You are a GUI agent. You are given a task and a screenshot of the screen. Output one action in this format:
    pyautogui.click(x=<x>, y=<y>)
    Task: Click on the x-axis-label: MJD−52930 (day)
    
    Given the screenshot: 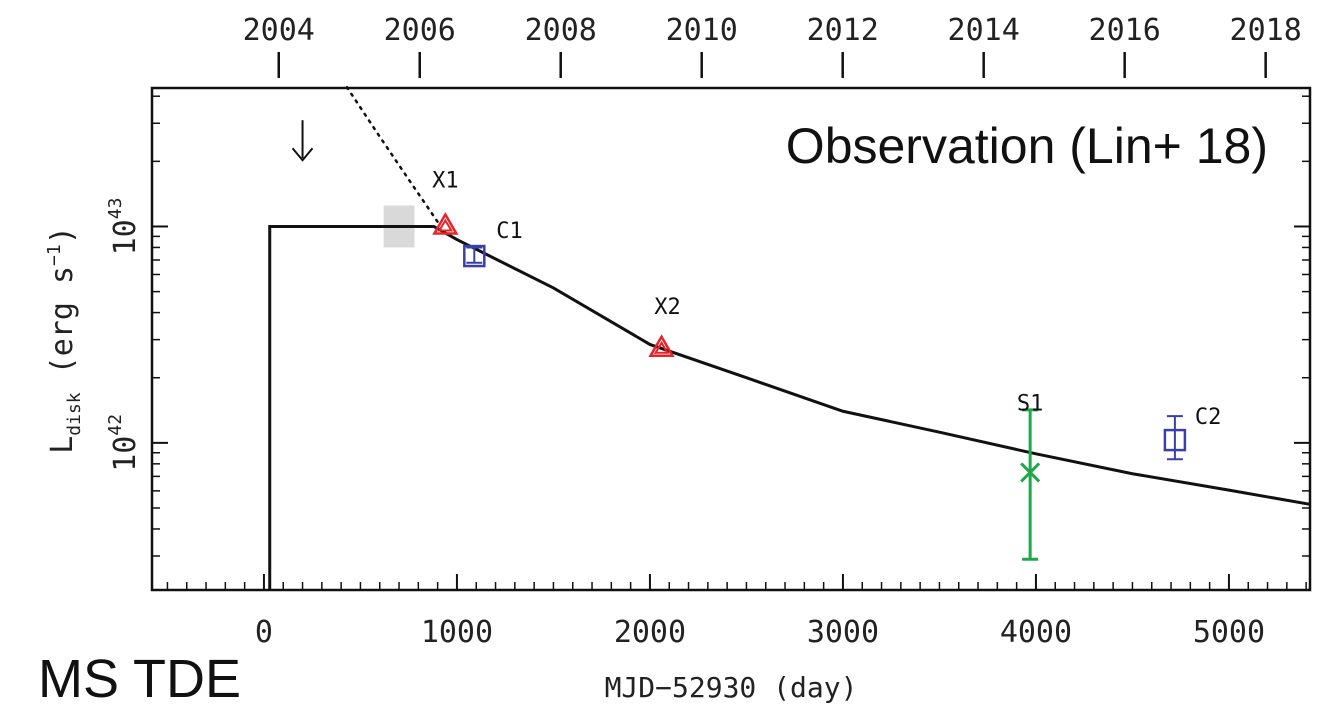 What is the action you would take?
    pyautogui.click(x=731, y=687)
    